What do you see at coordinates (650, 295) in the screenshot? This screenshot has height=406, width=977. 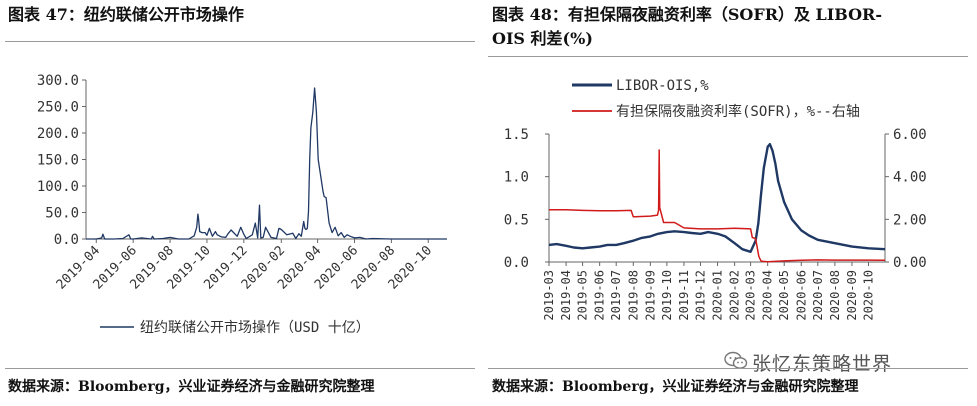 I see `right-x-tick-label: 2019-09` at bounding box center [650, 295].